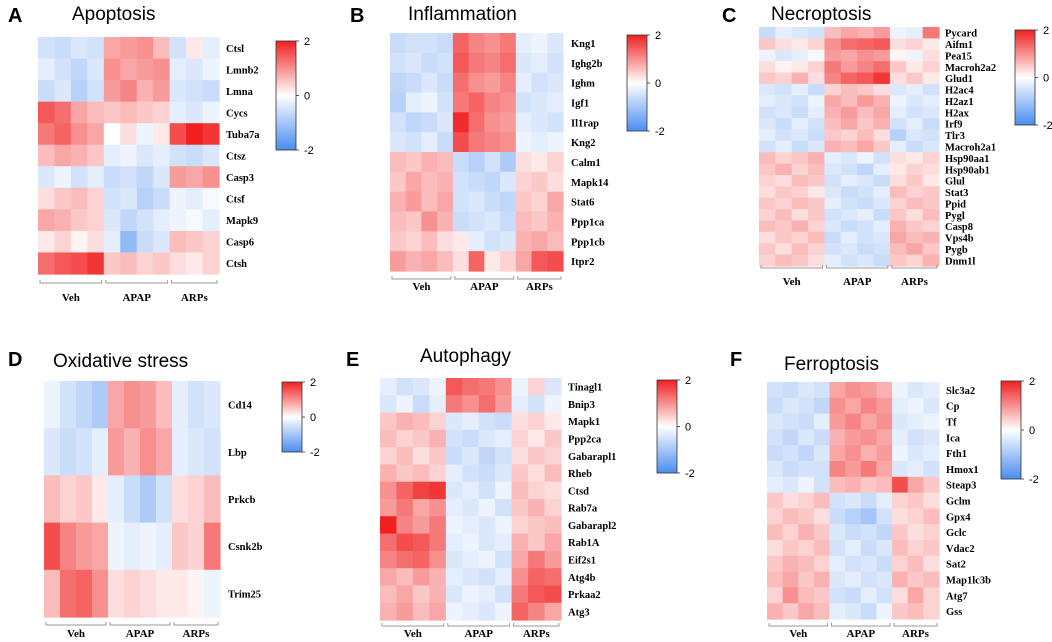  What do you see at coordinates (970, 148) in the screenshot?
I see `gene-label: Macroh2a1` at bounding box center [970, 148].